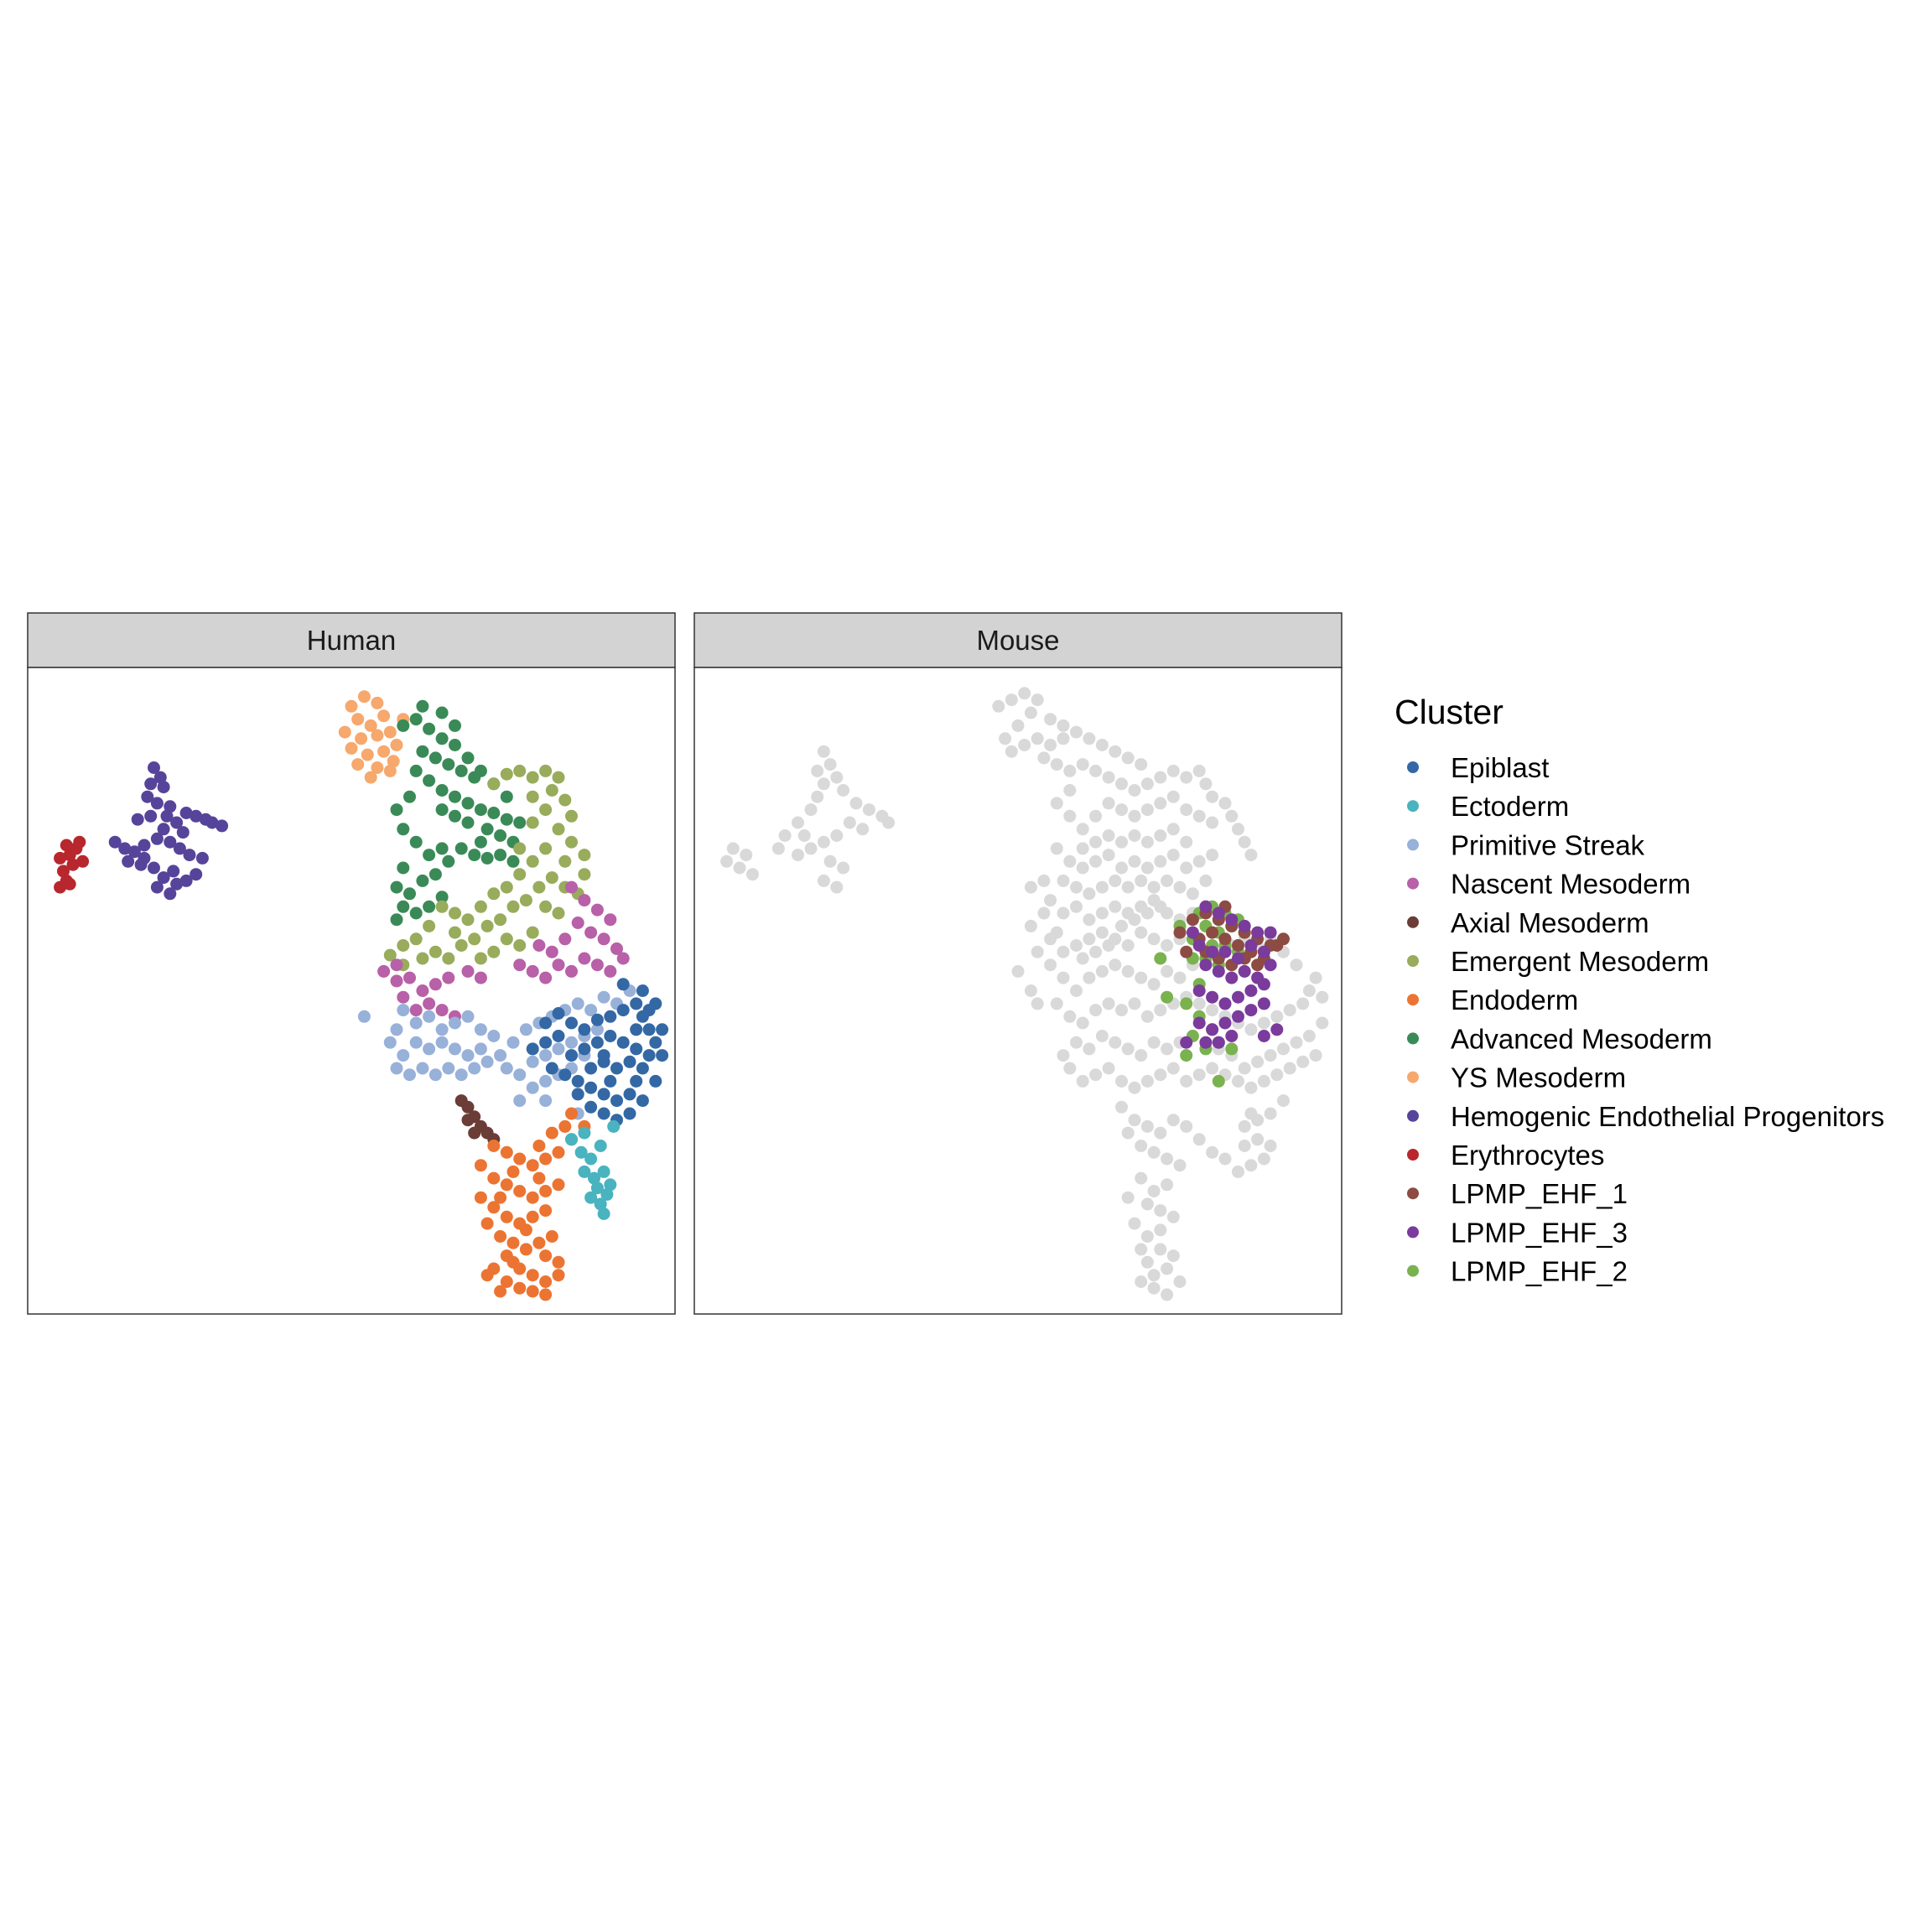 The height and width of the screenshot is (1932, 1932). What do you see at coordinates (351, 640) in the screenshot?
I see `facet-human-strip` at bounding box center [351, 640].